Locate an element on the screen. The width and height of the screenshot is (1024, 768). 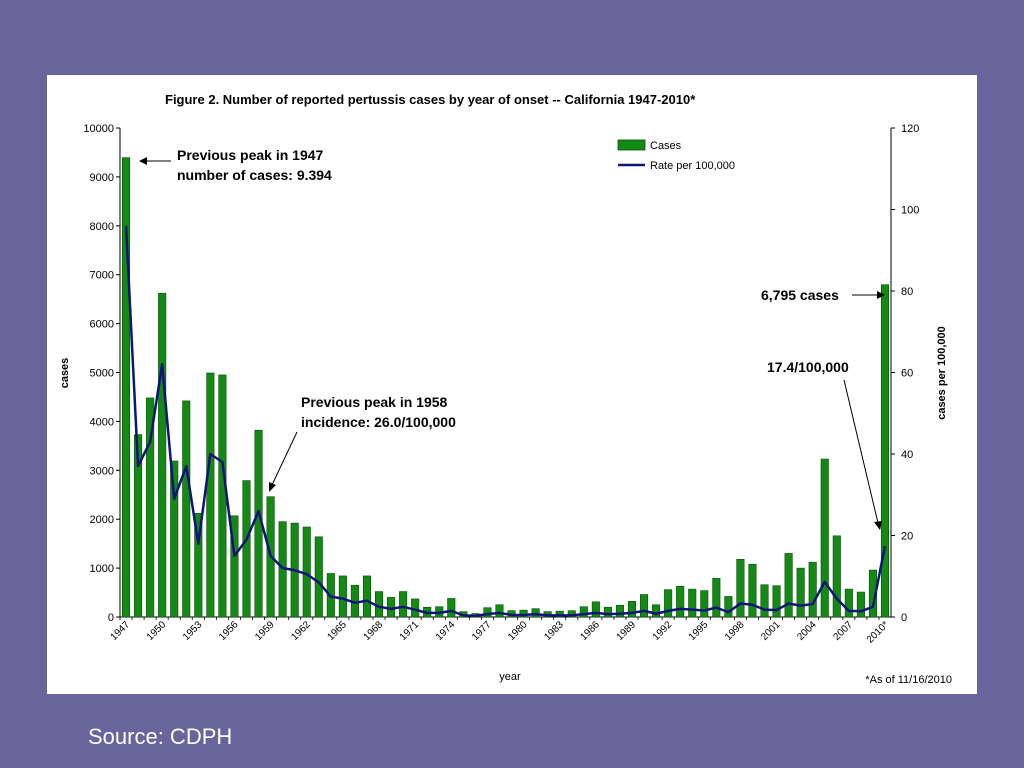
left-tick-label-1000: 1000 is located at coordinates (102, 569).